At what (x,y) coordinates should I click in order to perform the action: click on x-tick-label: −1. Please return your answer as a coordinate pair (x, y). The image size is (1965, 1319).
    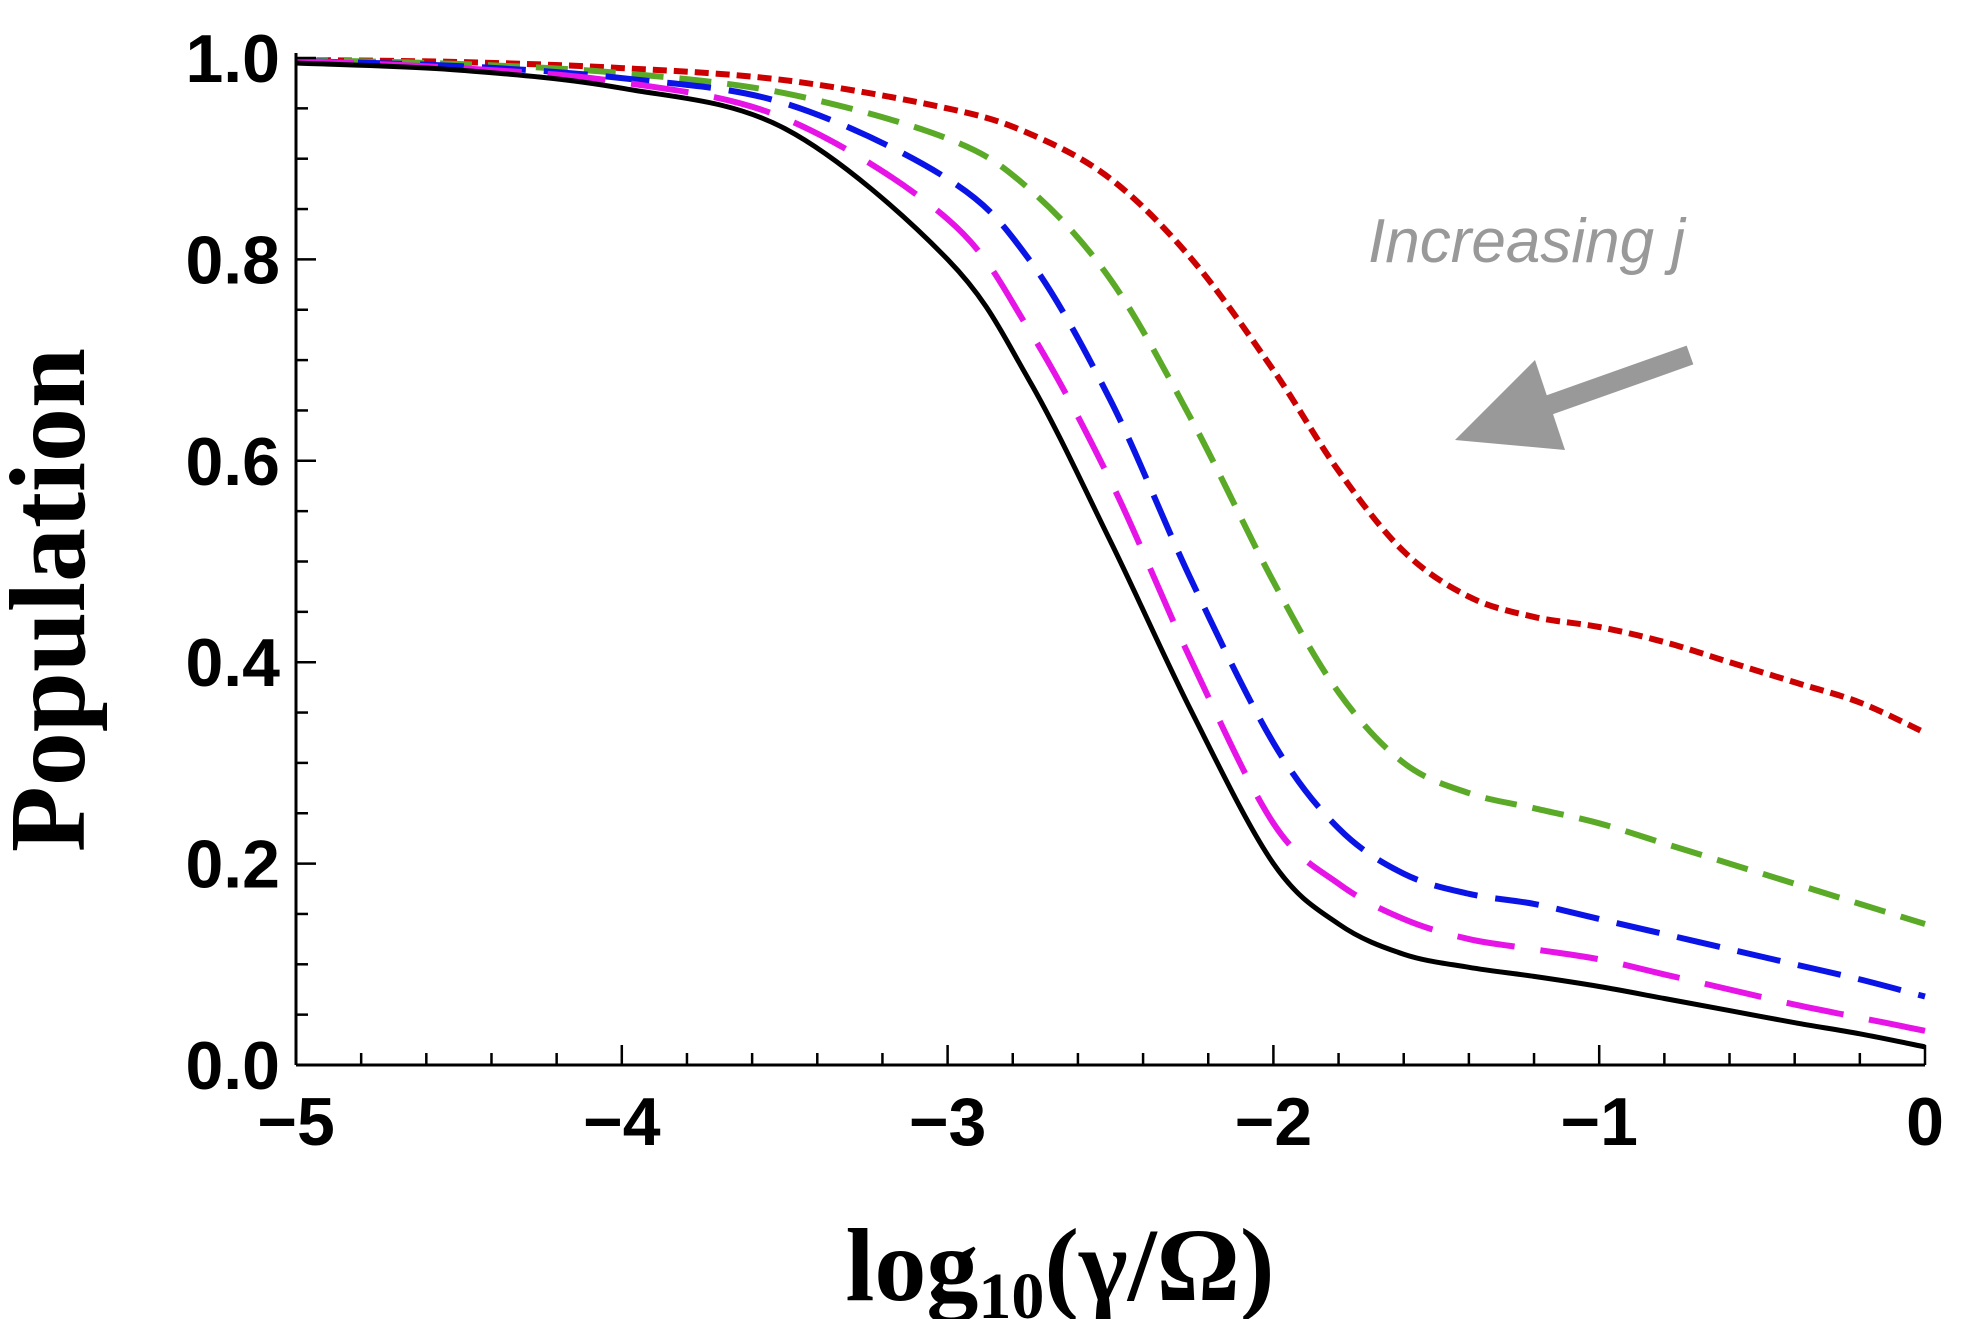
    Looking at the image, I should click on (1599, 1122).